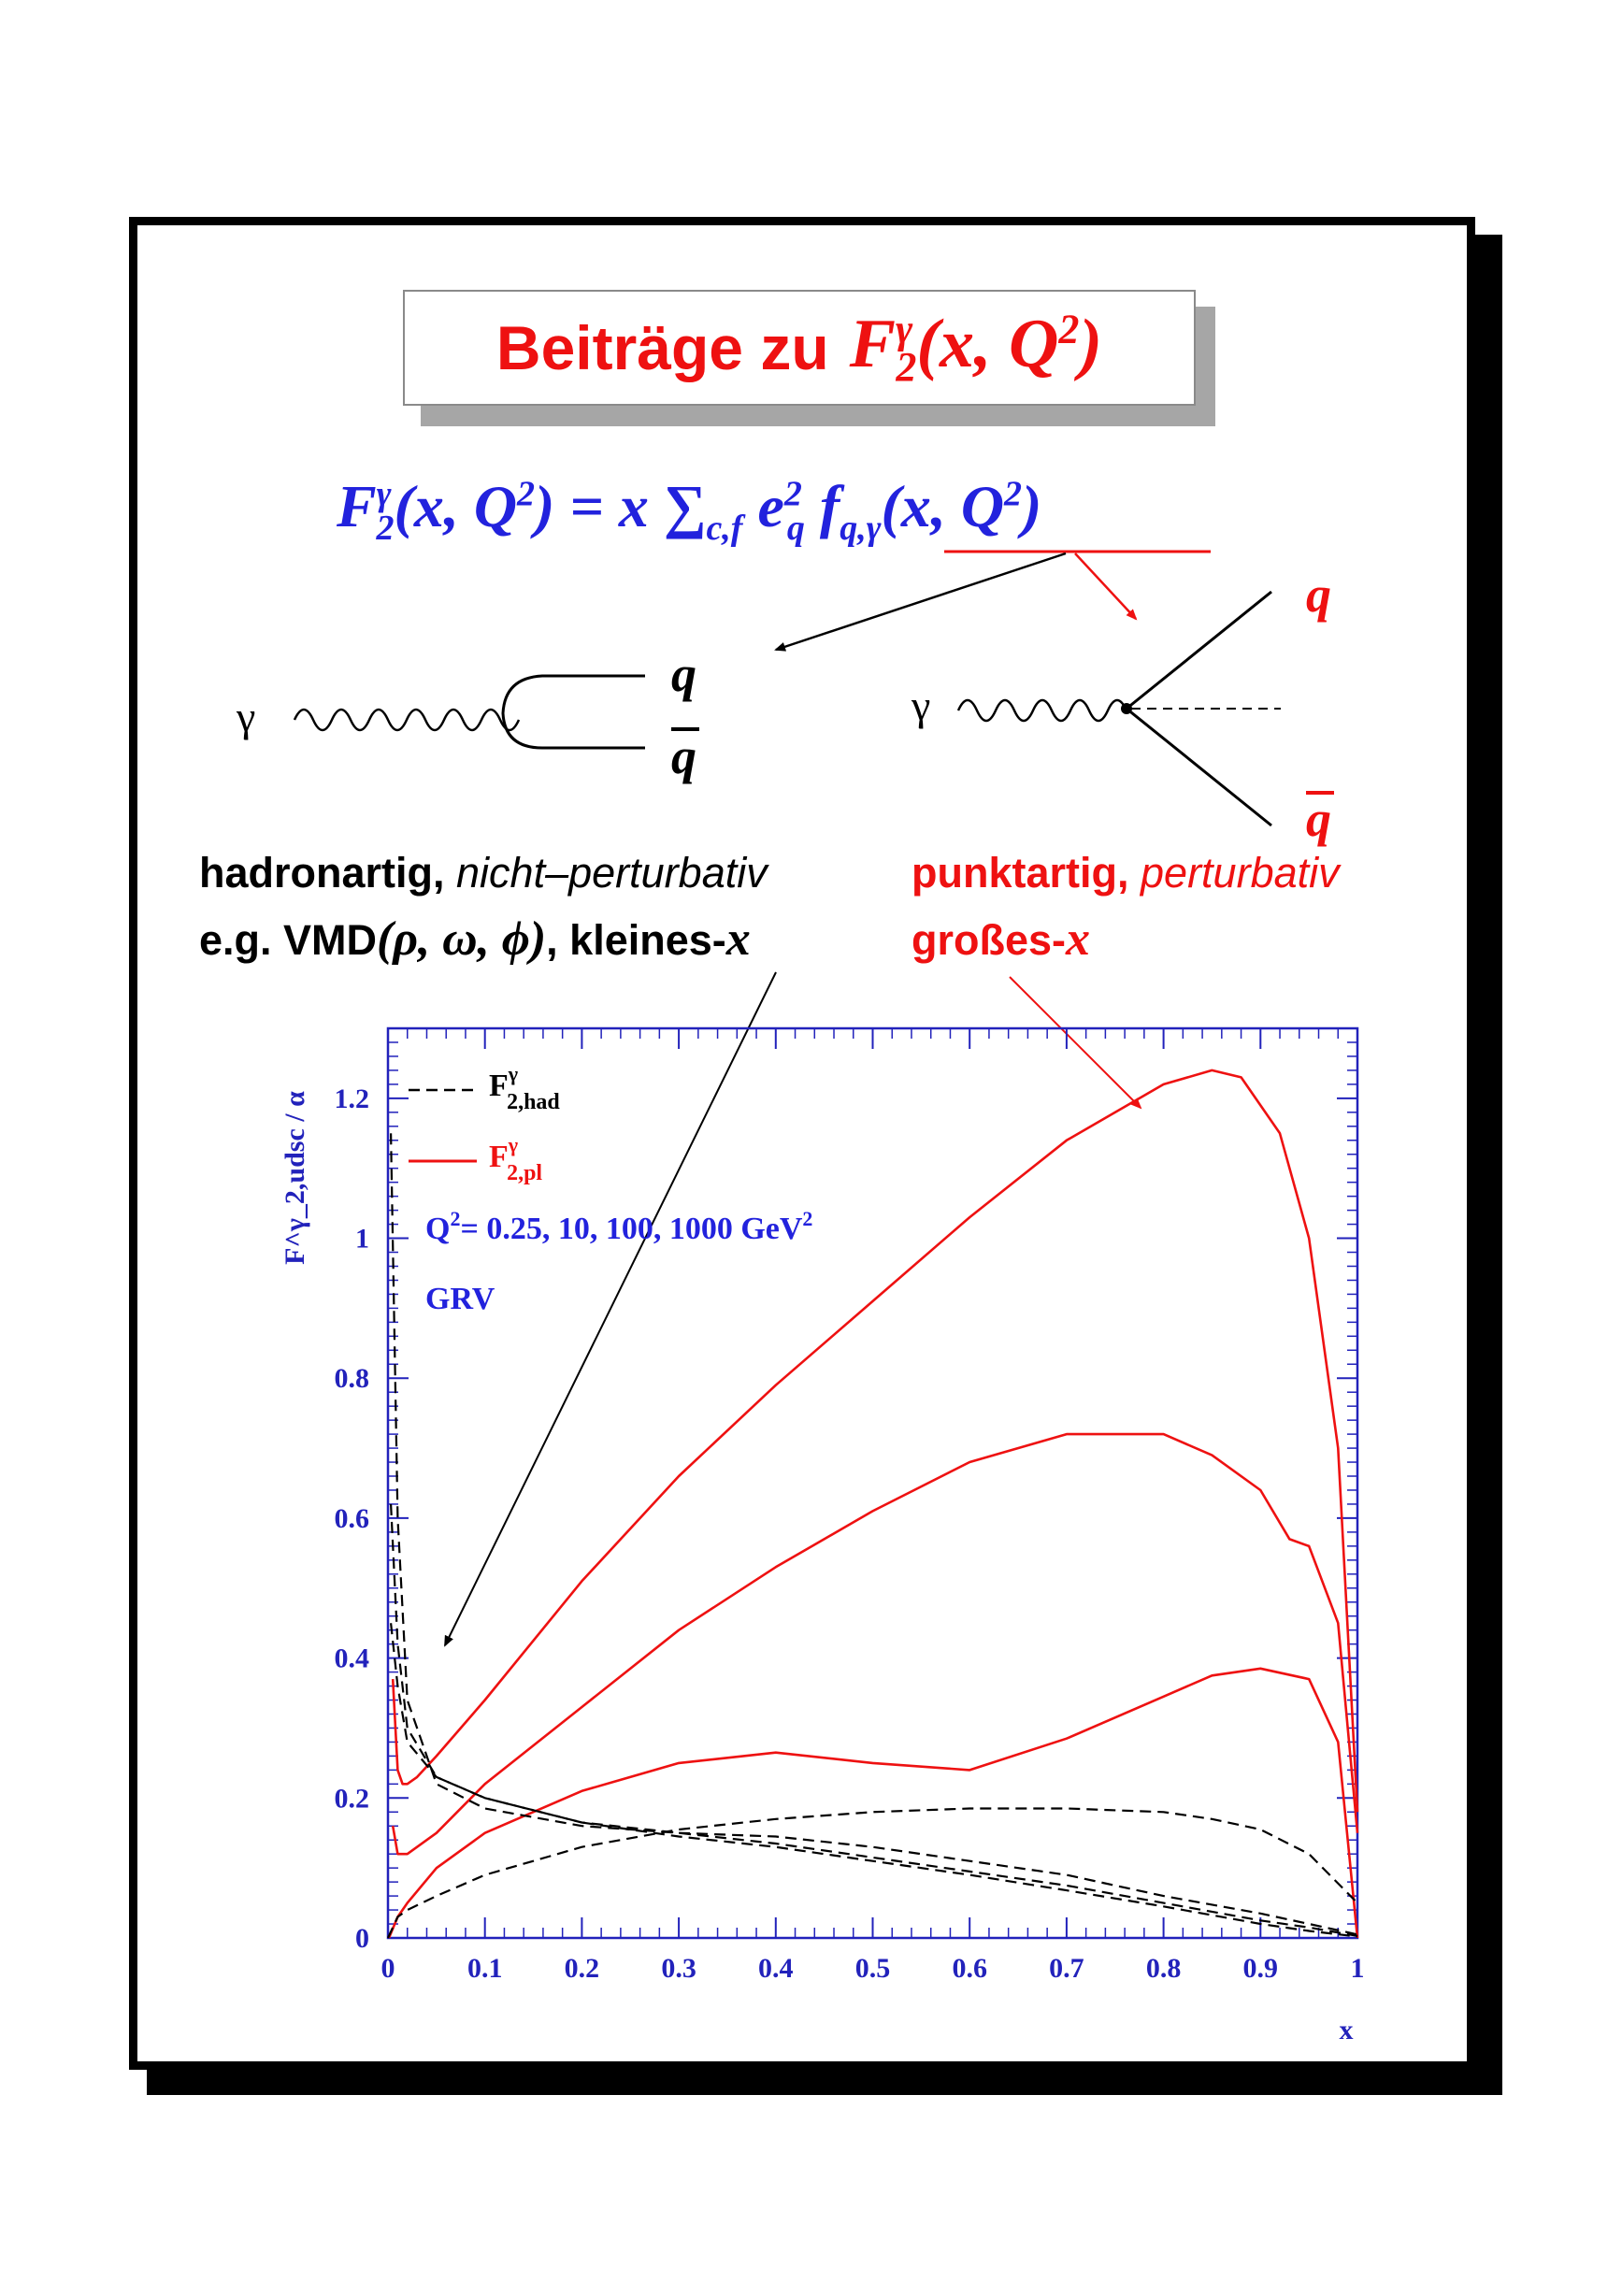 The height and width of the screenshot is (2296, 1622). I want to click on y-tick-label: 0.8, so click(352, 1379).